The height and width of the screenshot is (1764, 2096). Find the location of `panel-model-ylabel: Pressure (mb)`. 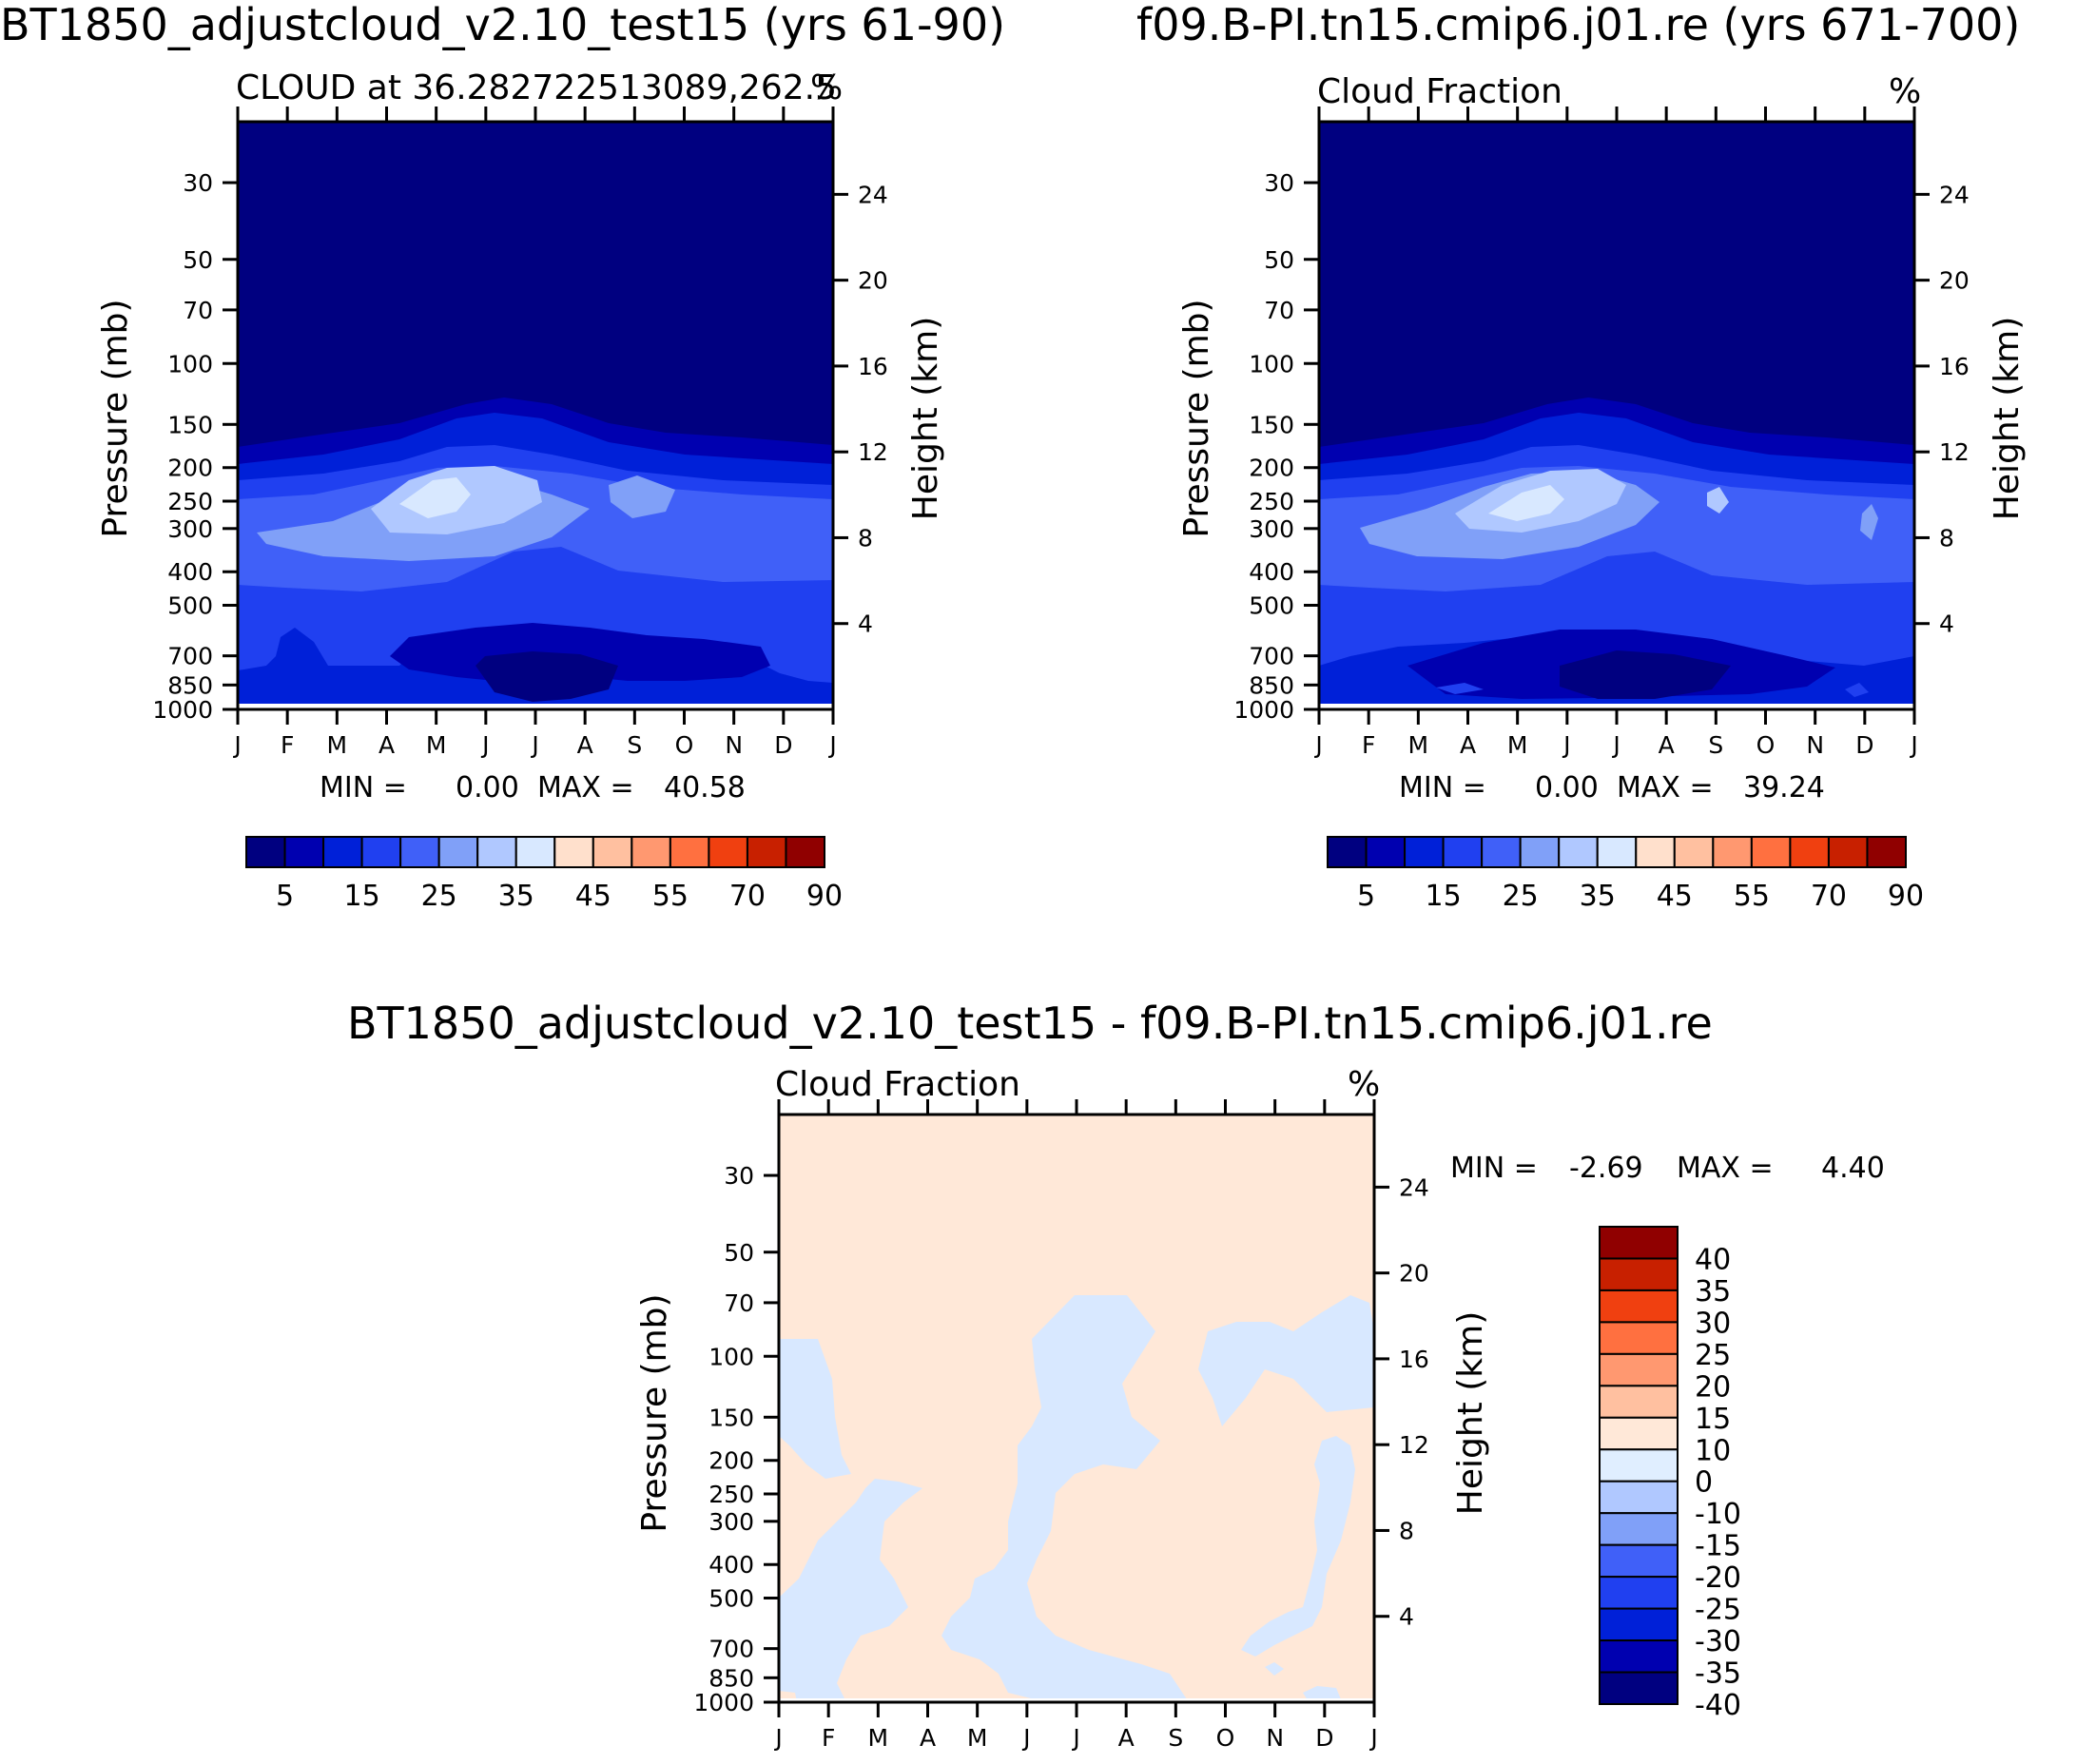

panel-model-ylabel: Pressure (mb) is located at coordinates (115, 418).